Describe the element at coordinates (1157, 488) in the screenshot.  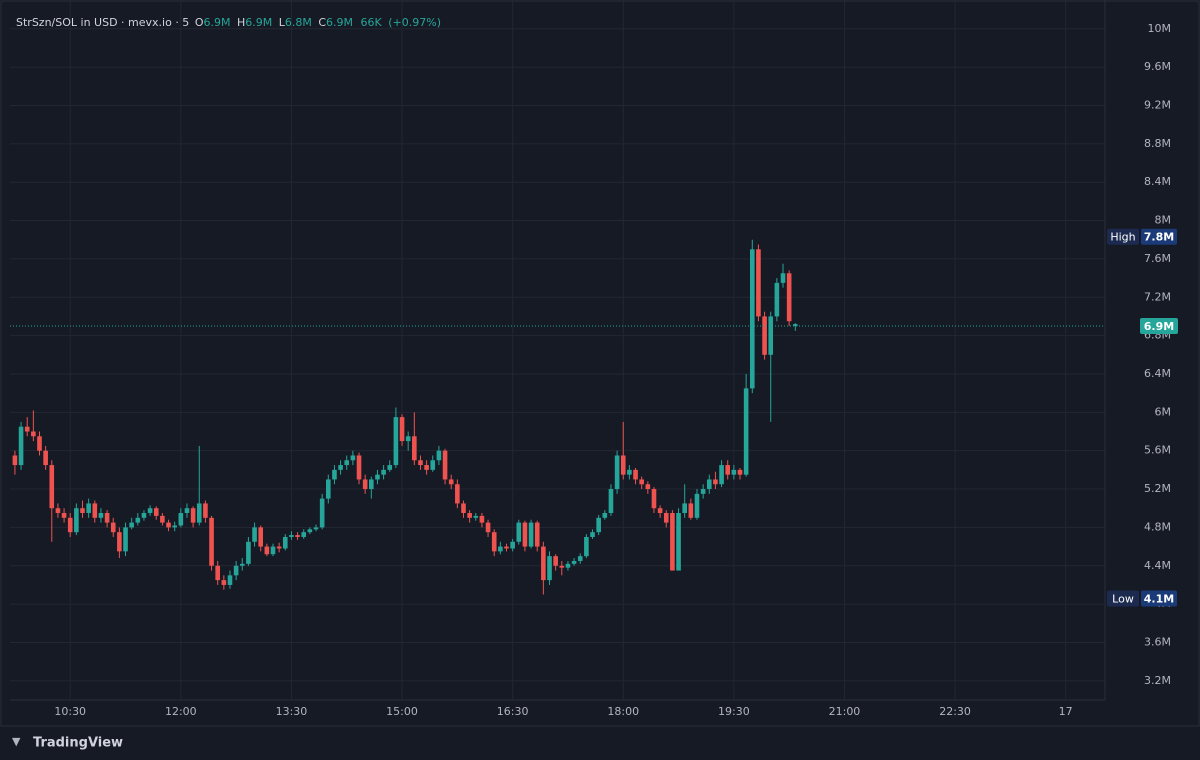
I see `y-tick-label: 5.2M` at that location.